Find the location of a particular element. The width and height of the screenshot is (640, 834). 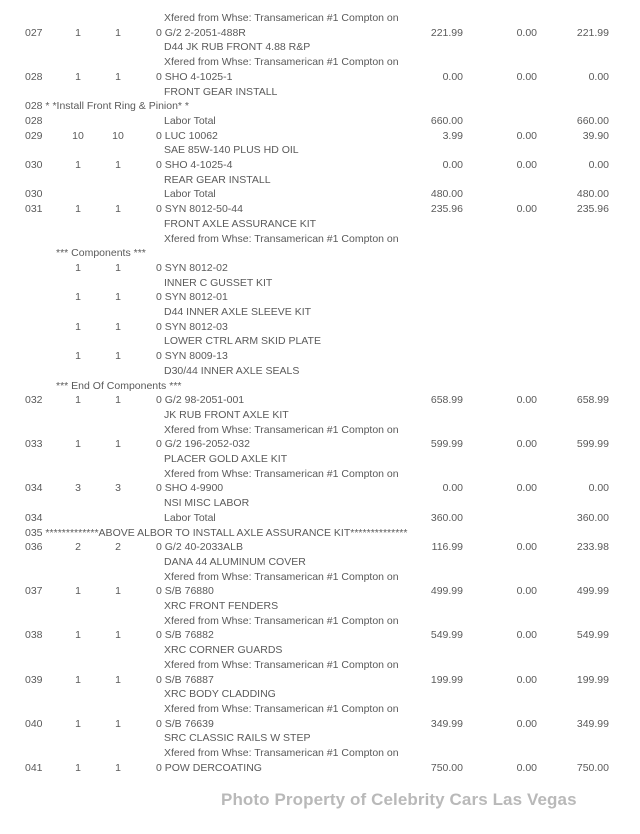

desc-row: D44 INNER AXLE SLEEVE KIT is located at coordinates (320, 312).